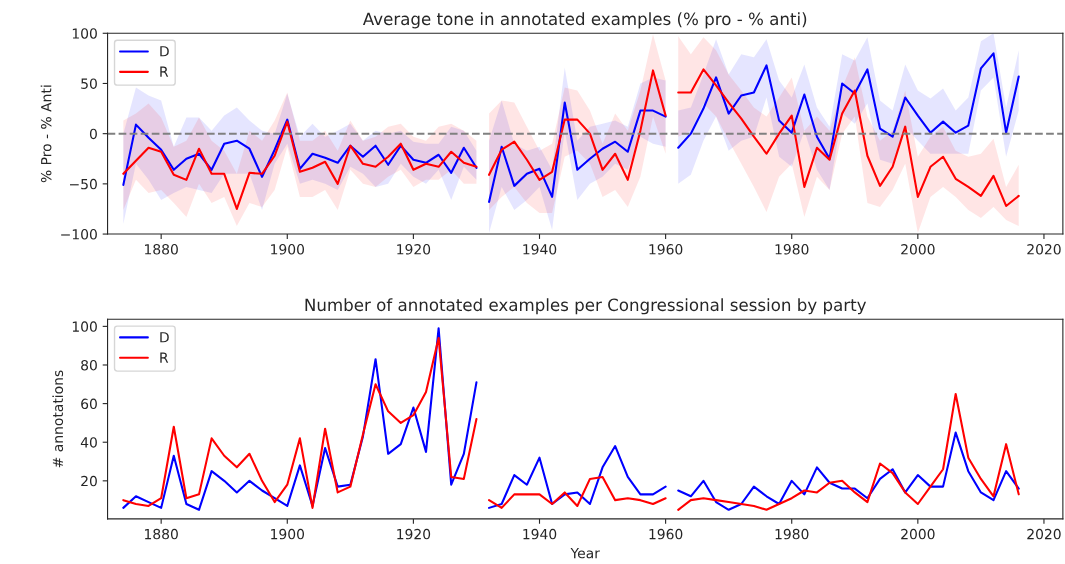  What do you see at coordinates (58, 419) in the screenshot?
I see `y-axis-title: # annotations` at bounding box center [58, 419].